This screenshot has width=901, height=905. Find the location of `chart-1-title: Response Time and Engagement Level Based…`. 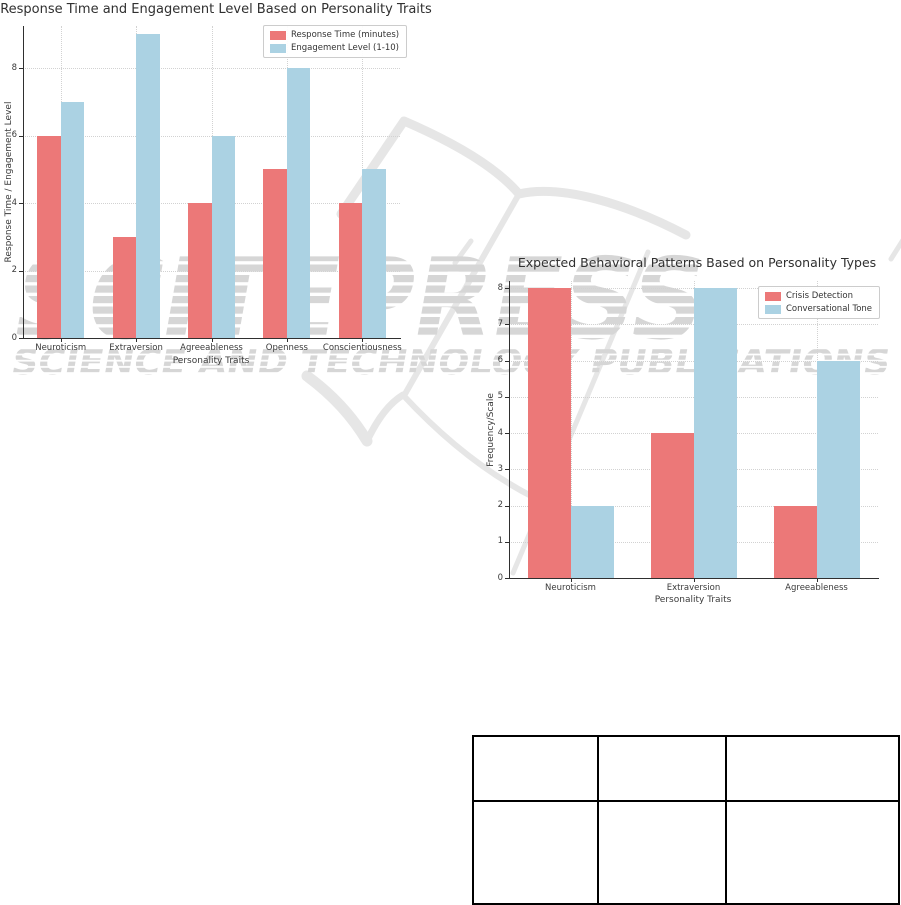

chart-1-title: Response Time and Engagement Level Based… is located at coordinates (216, 9).